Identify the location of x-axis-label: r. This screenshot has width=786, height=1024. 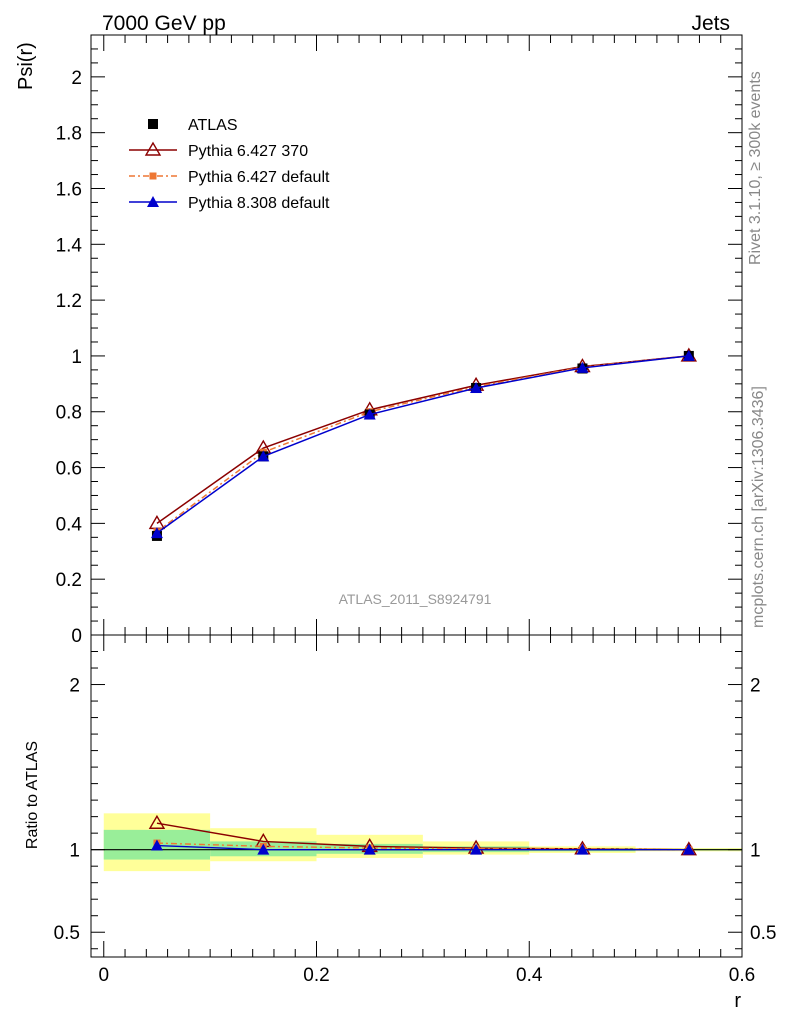
(737, 1001).